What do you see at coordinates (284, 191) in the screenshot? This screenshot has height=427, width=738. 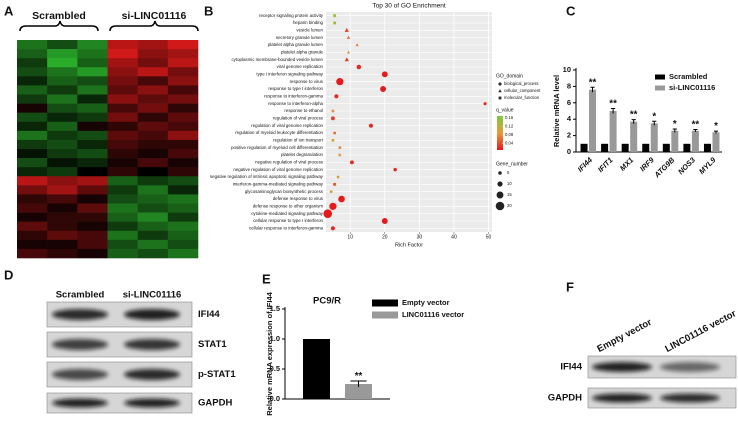 I see `y-tick-label: glycosaminoglycan biosynthetic process` at bounding box center [284, 191].